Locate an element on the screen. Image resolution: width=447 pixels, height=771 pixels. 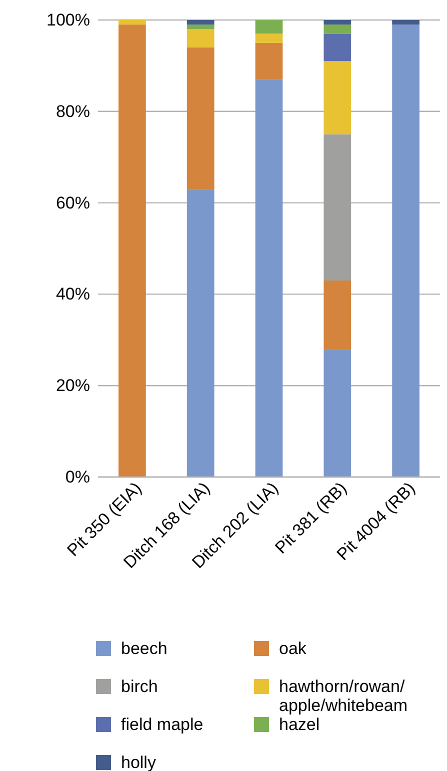
legend-label: birch is located at coordinates (139, 686).